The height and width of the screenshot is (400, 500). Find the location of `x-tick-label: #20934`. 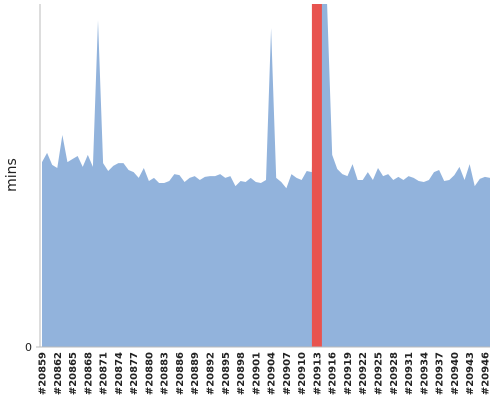

x-tick-label: #20934 is located at coordinates (424, 373).